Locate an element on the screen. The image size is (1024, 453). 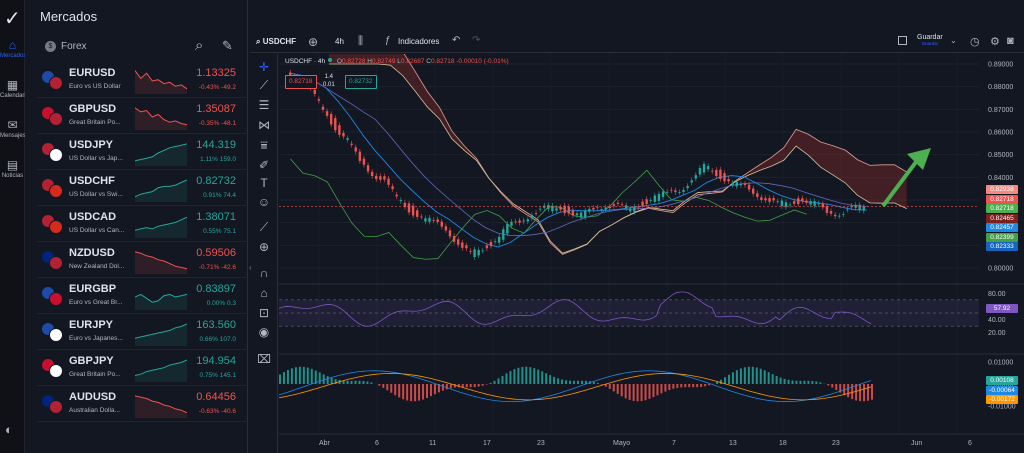
theme-toggle-icon: ◐ is located at coordinates (9, 429).